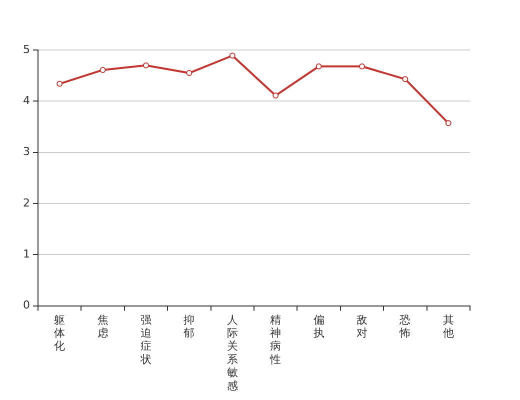 This screenshot has height=400, width=520. Describe the element at coordinates (26, 49) in the screenshot. I see `y-tick-label: 5` at that location.